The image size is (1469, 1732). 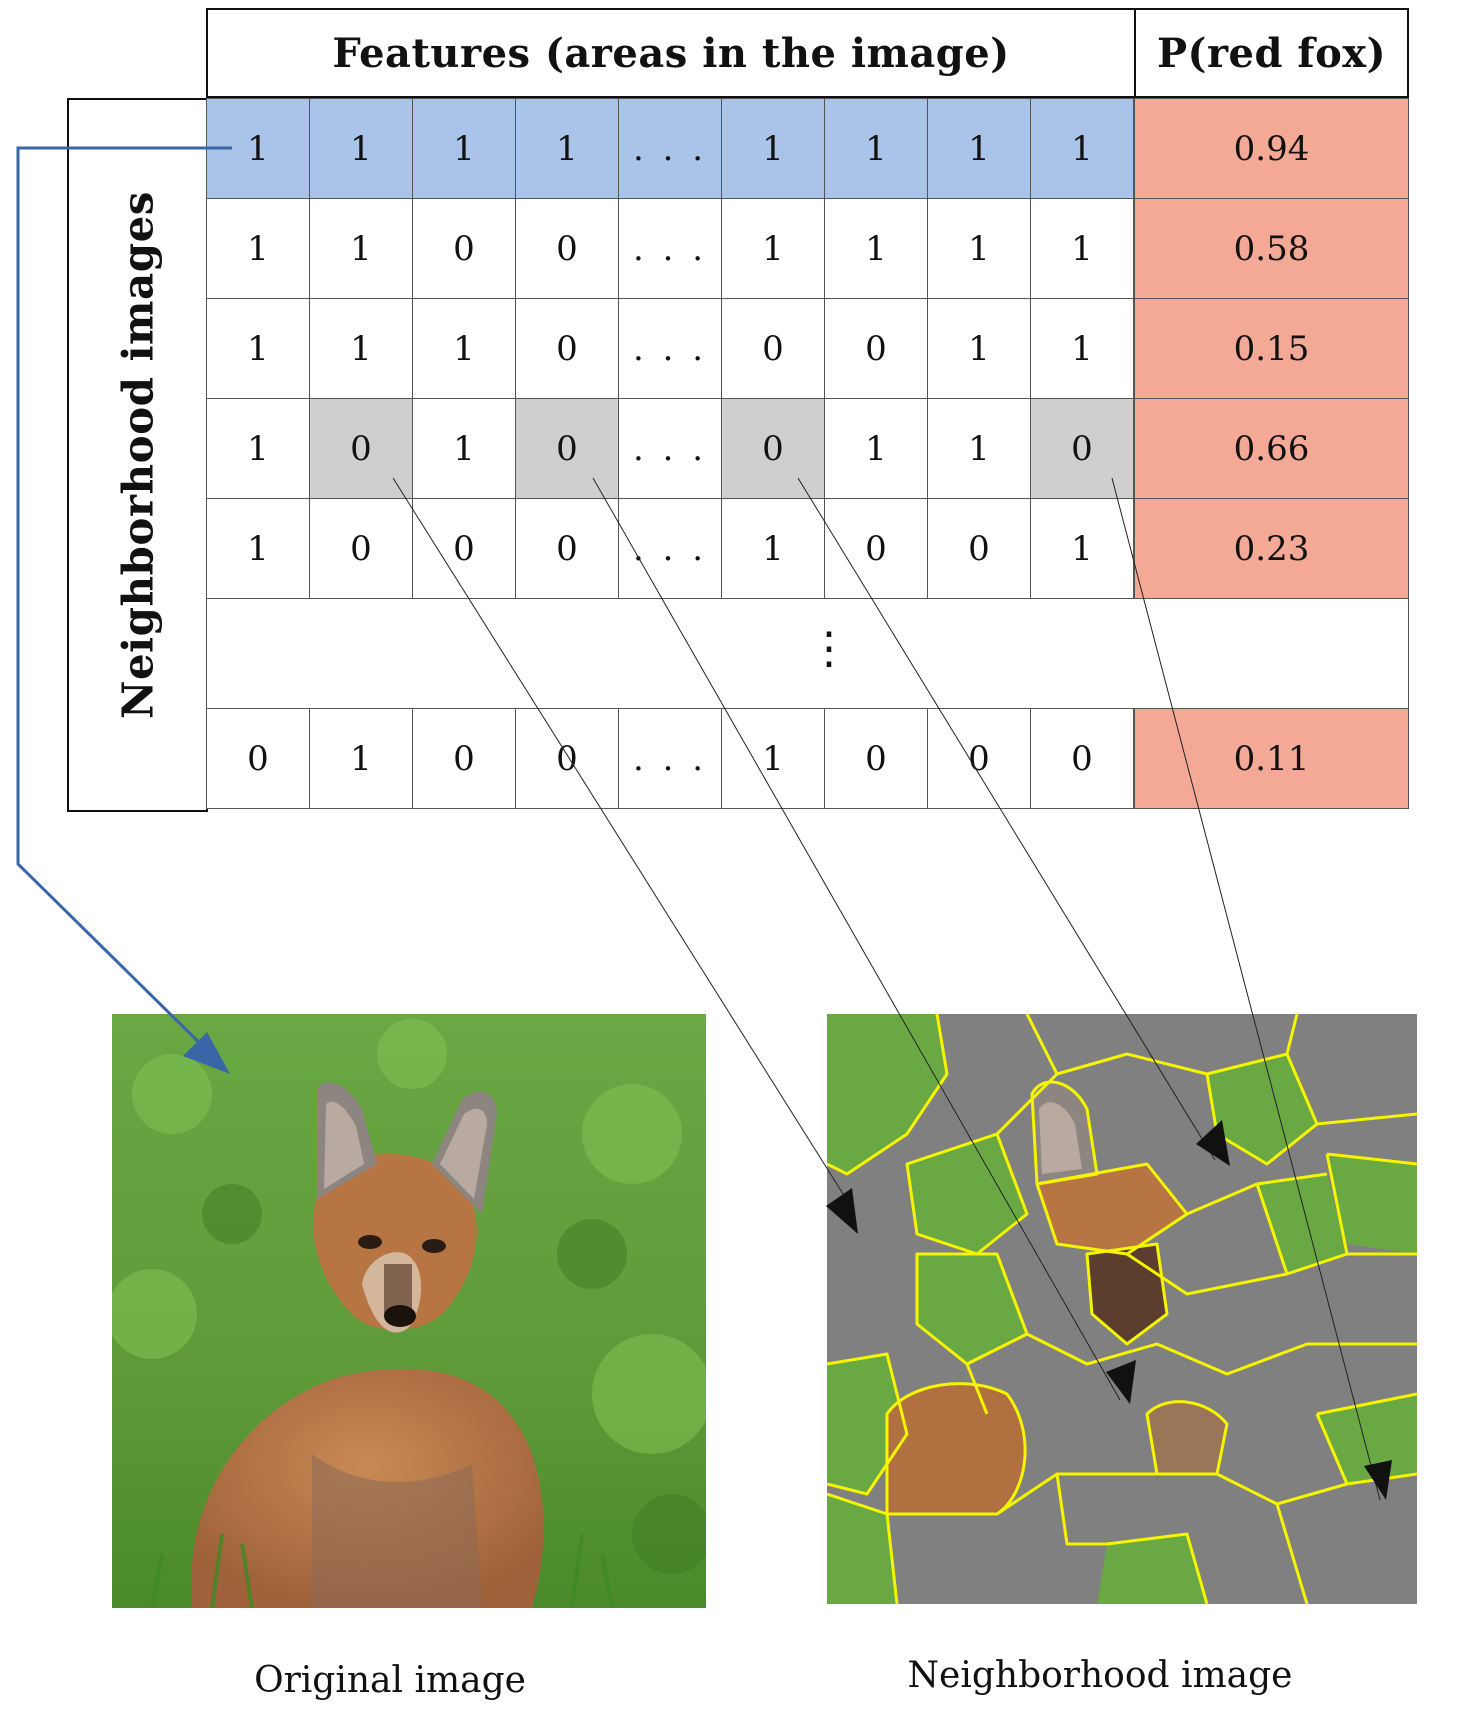 I want to click on vertical-ellipsis: ⋮, so click(x=829, y=648).